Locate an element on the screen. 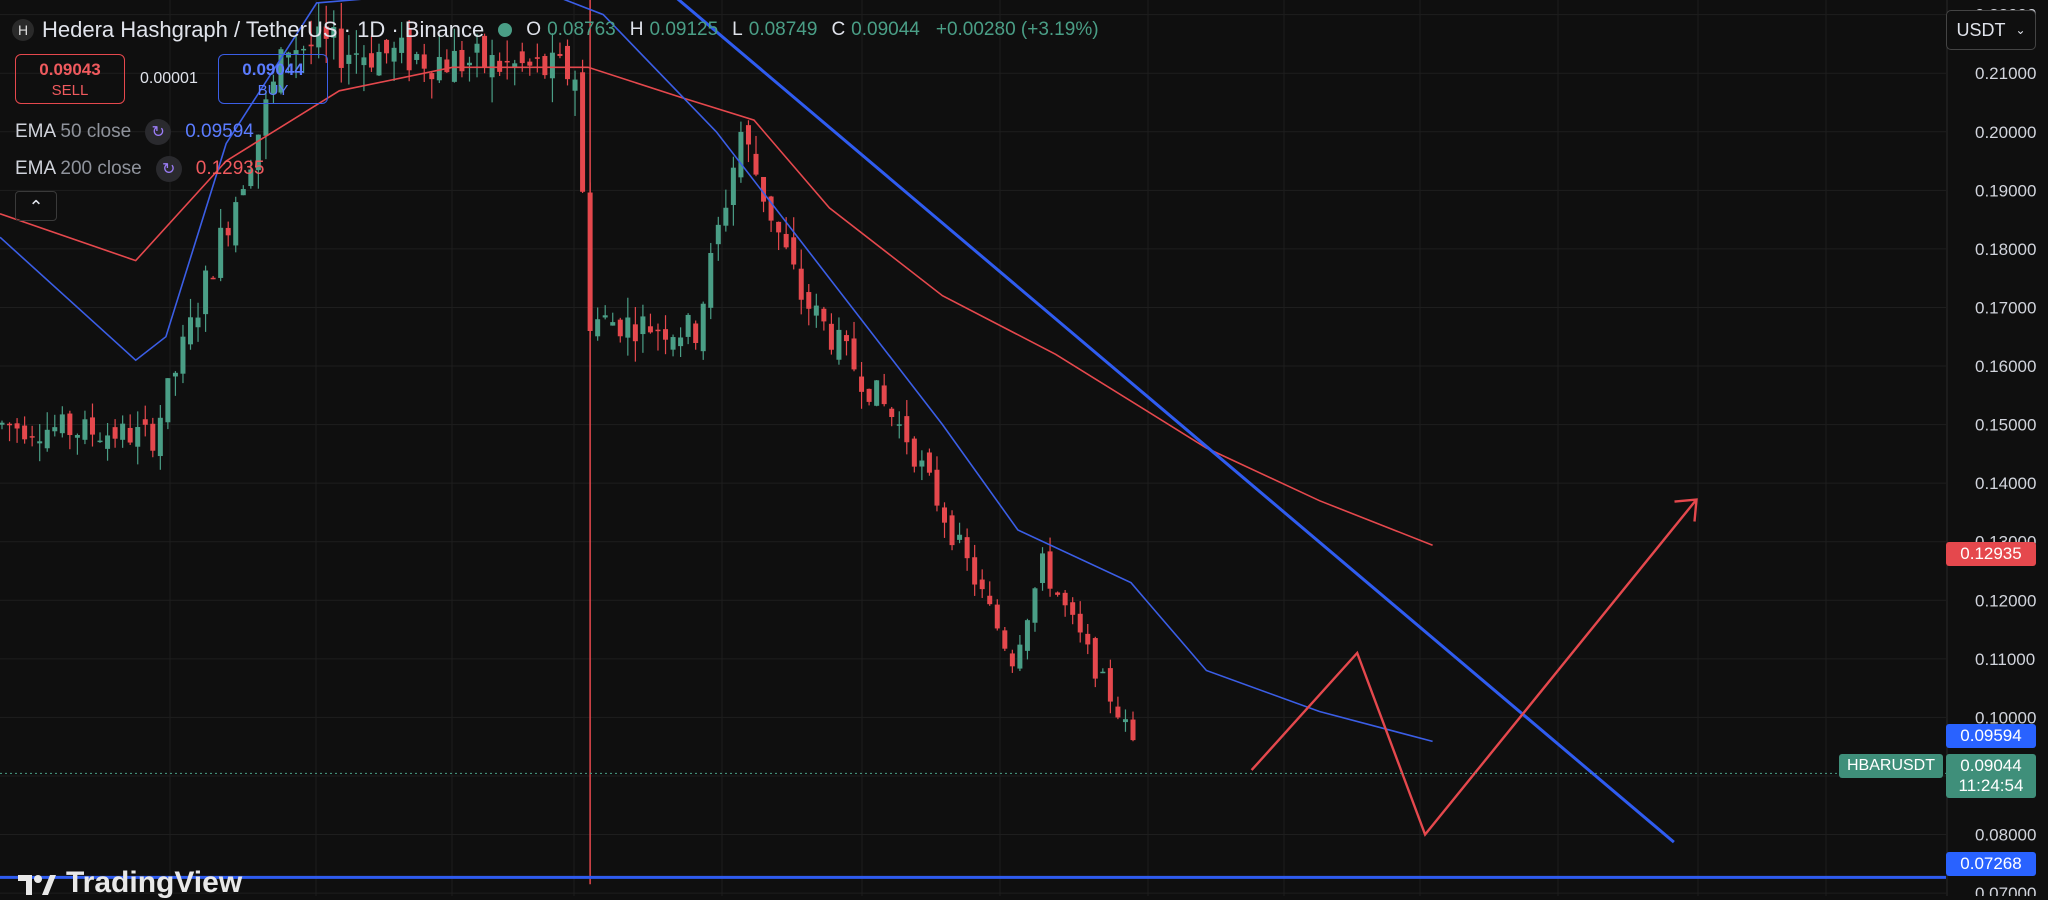  collapse-legend-button: ⌃ is located at coordinates (36, 206).